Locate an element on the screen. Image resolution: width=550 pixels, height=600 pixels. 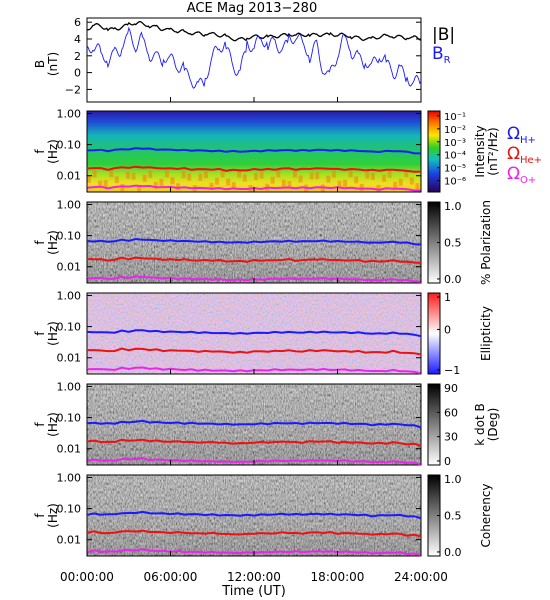
br-series-line is located at coordinates (254, 57).